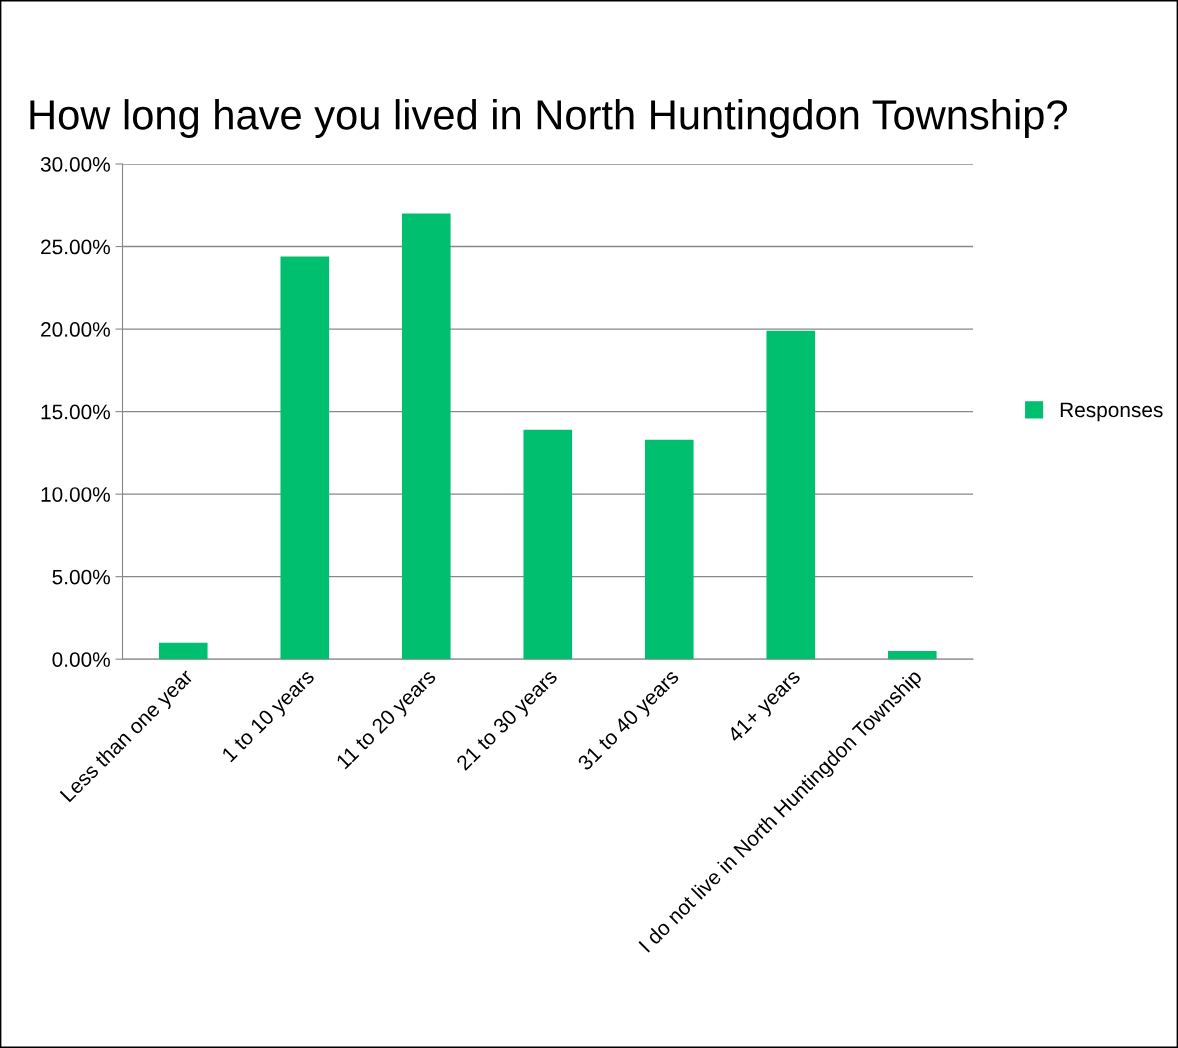 The height and width of the screenshot is (1048, 1178). Describe the element at coordinates (81, 577) in the screenshot. I see `y-tick-label: 5.00%` at that location.